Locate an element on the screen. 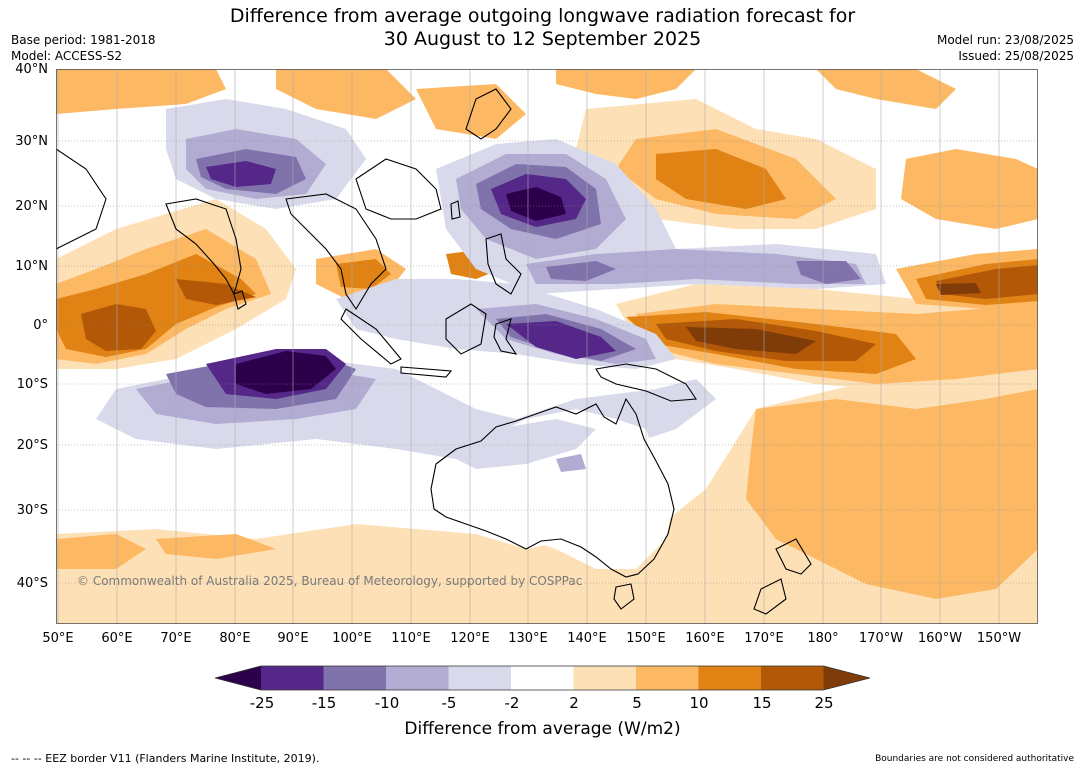 Image resolution: width=1085 pixels, height=770 pixels. coastline-borneo is located at coordinates (466, 329).